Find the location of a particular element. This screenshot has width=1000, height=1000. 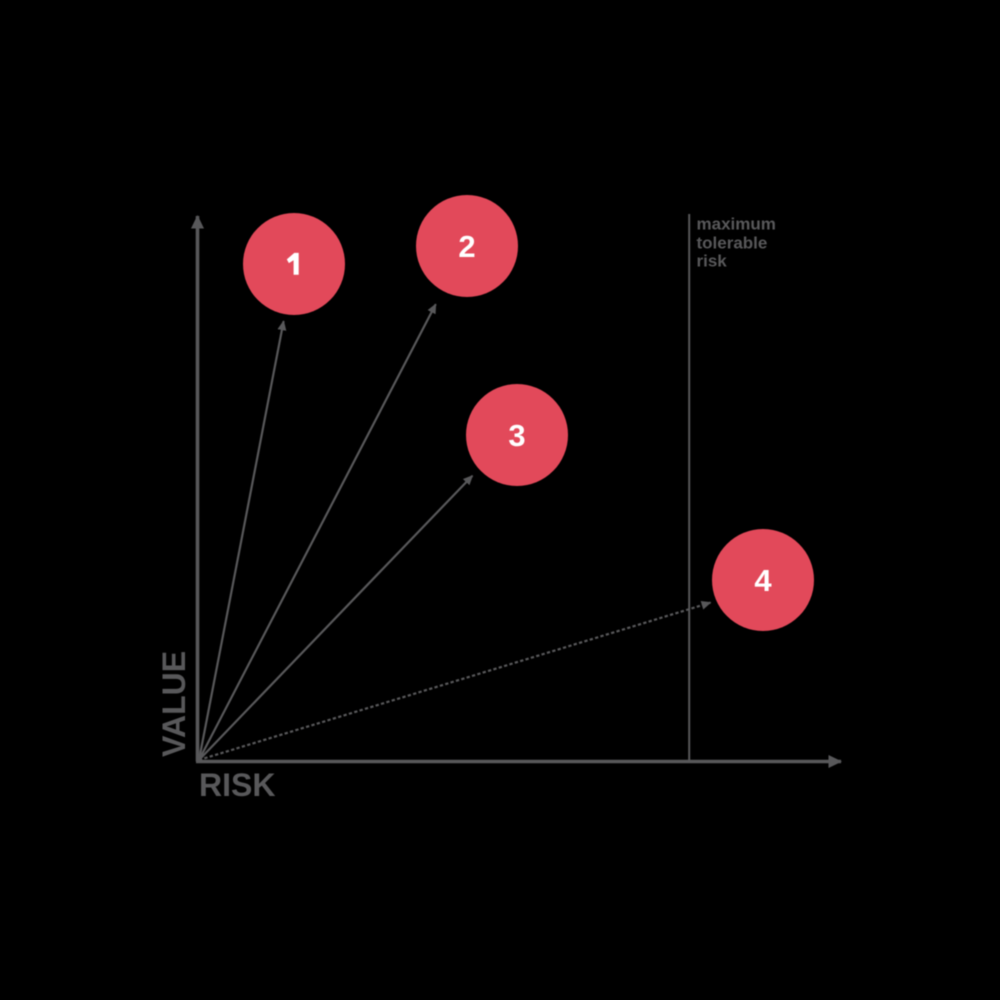

svg-text: maximum is located at coordinates (736, 224).